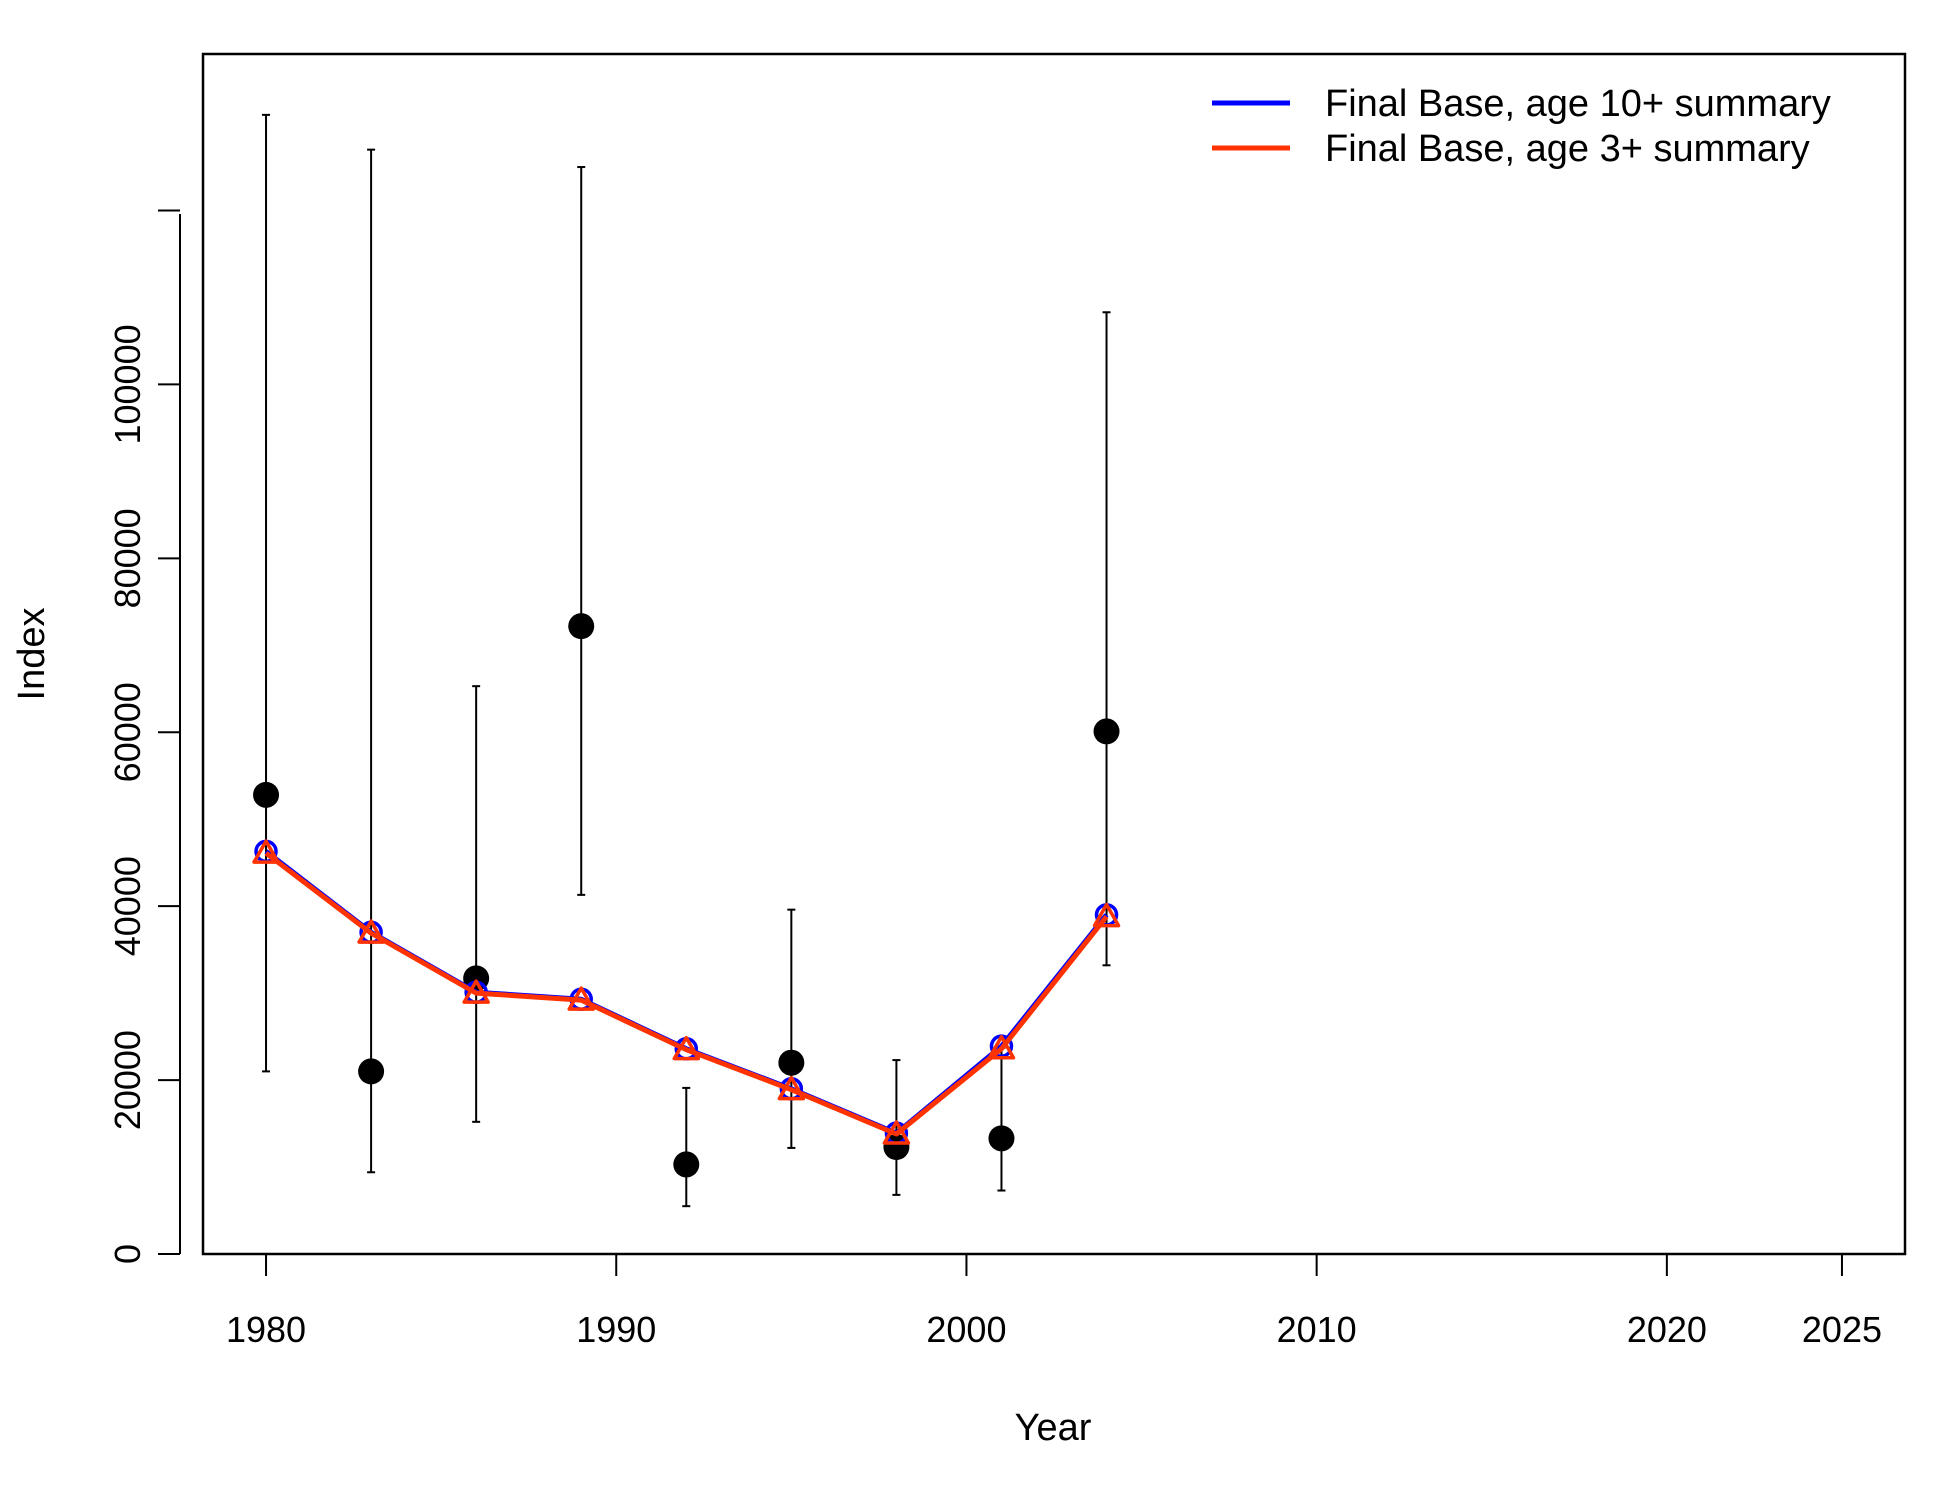 The image size is (1950, 1500). Describe the element at coordinates (1578, 104) in the screenshot. I see `legend-label-1: Final Base, age 10+ summary` at that location.